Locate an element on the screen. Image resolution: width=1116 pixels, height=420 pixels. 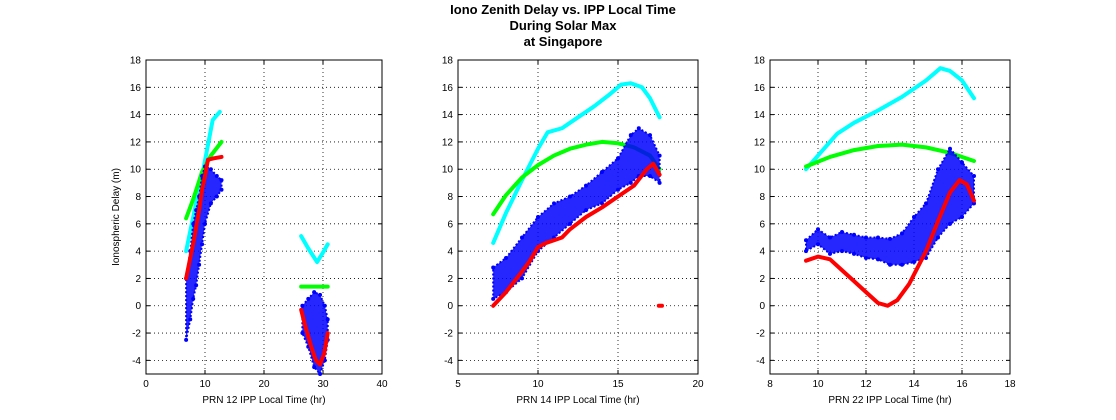
series-cyan-line is located at coordinates (890, 119).